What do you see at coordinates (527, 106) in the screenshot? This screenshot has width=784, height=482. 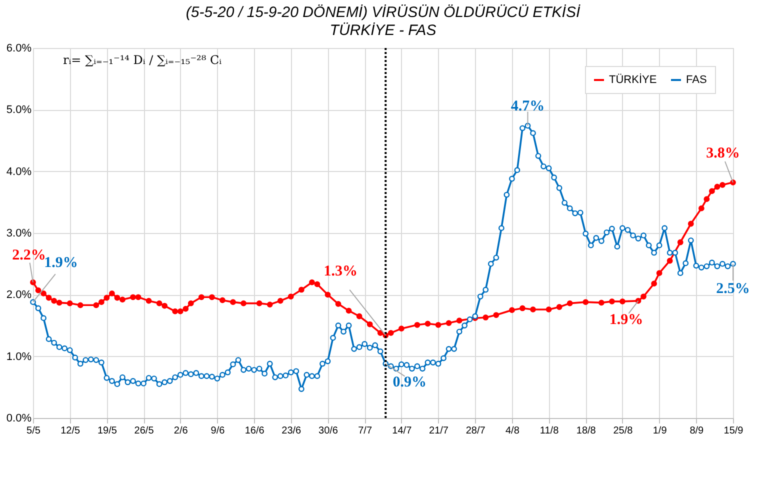 I see `annotation: 4.7%` at bounding box center [527, 106].